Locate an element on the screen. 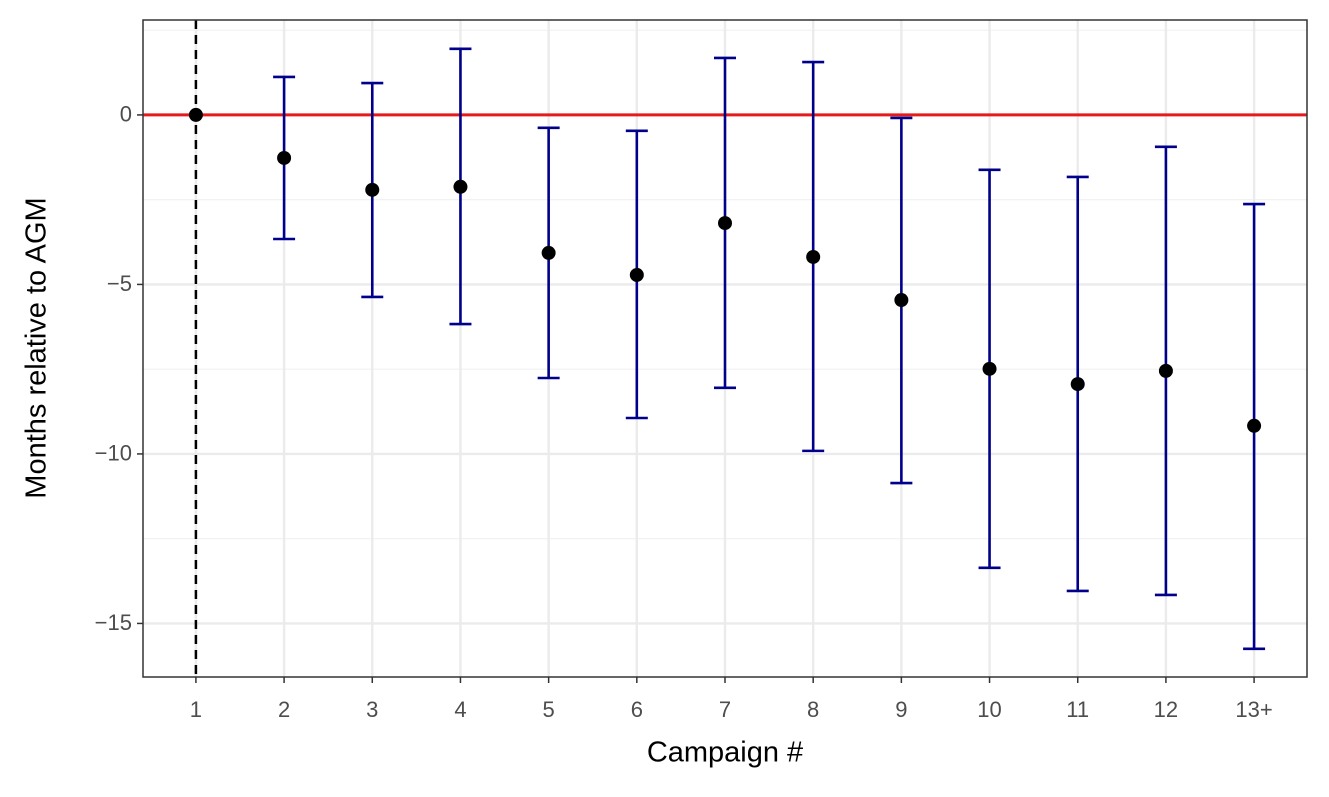 This screenshot has height=797, width=1329. x-tick-label: 2 is located at coordinates (284, 709).